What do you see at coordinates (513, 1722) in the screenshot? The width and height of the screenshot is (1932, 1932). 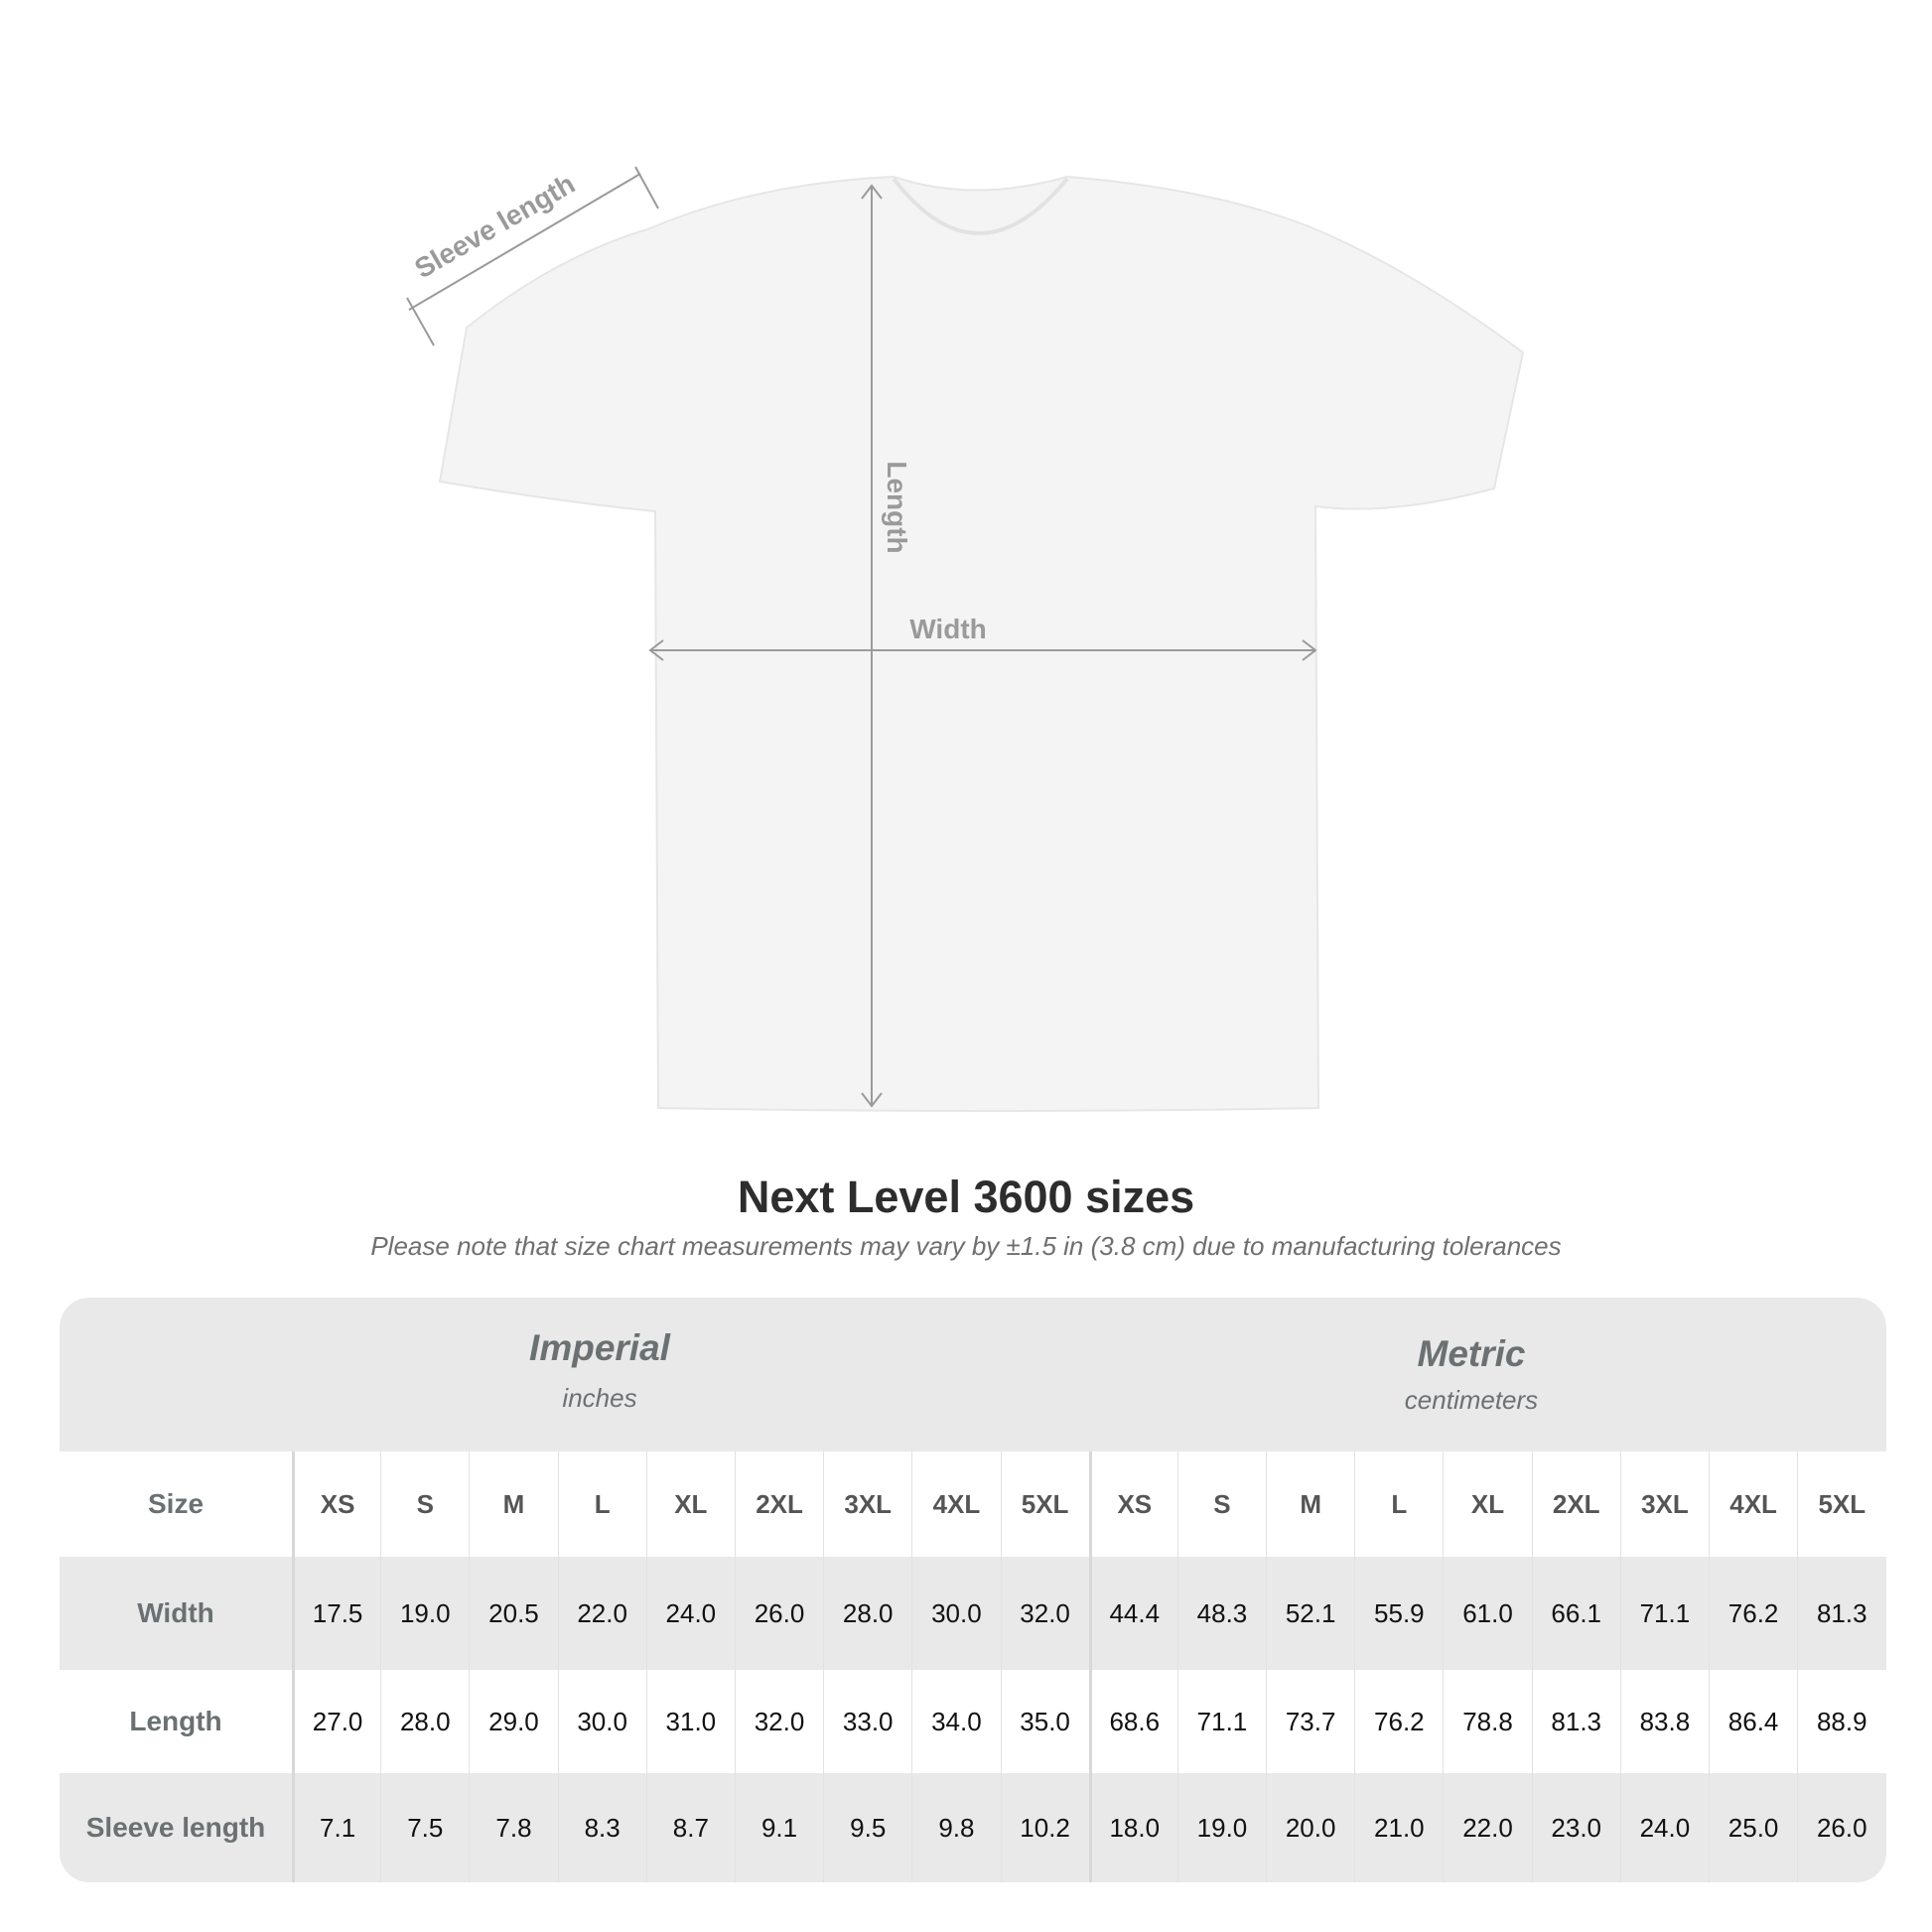 I see `table-cell: 29.0` at bounding box center [513, 1722].